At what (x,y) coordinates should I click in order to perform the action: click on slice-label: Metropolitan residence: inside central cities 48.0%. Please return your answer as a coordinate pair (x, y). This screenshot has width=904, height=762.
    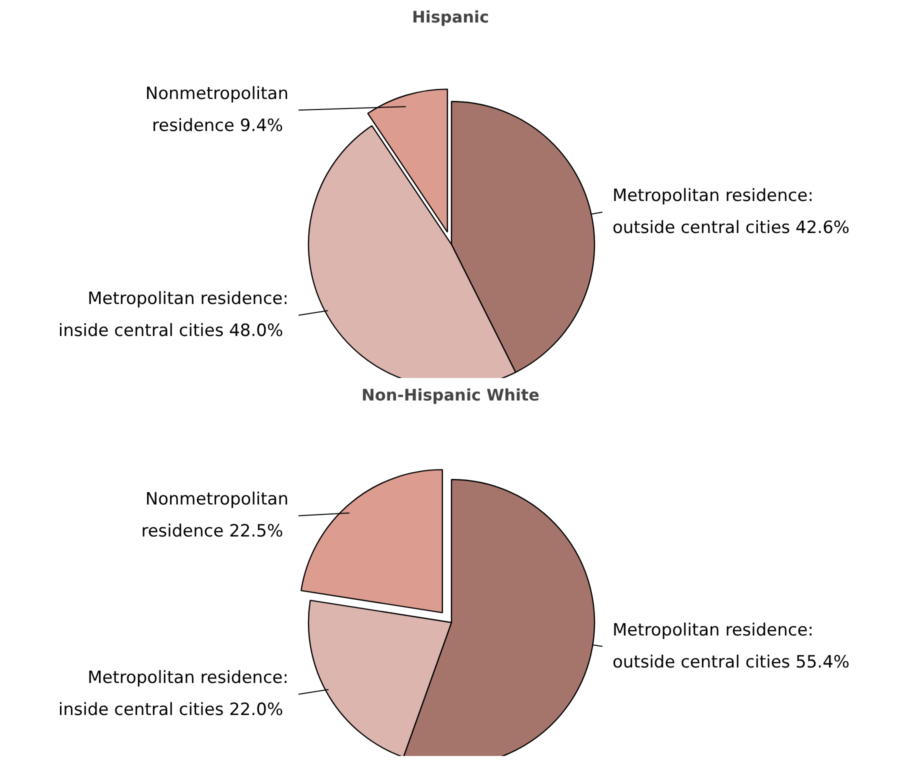
    Looking at the image, I should click on (173, 315).